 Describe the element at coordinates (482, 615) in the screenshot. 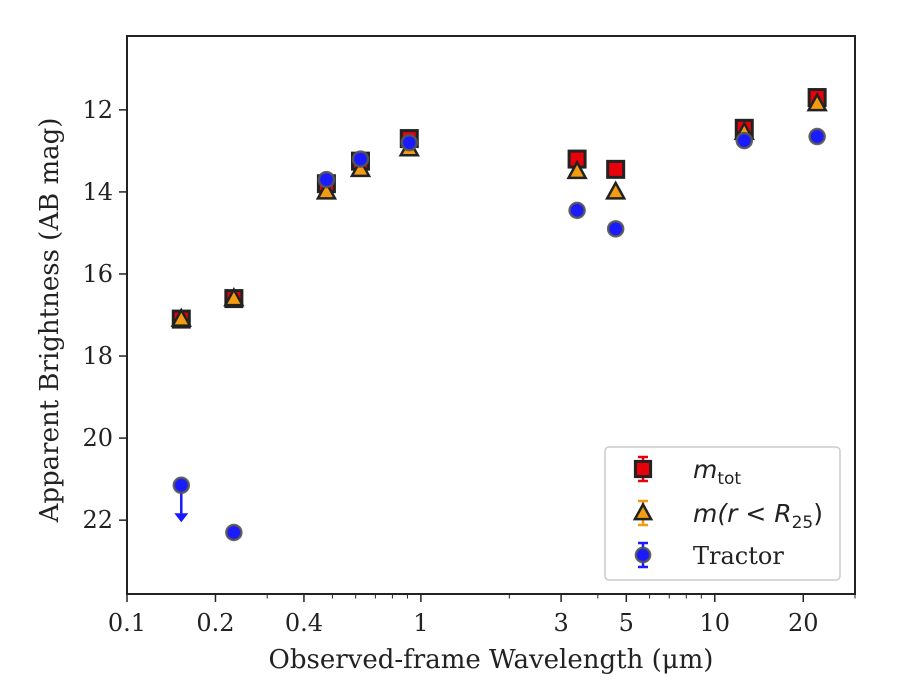

I see `x-axis: 0.1 0.2 0.4 1 3 5 10 20` at that location.